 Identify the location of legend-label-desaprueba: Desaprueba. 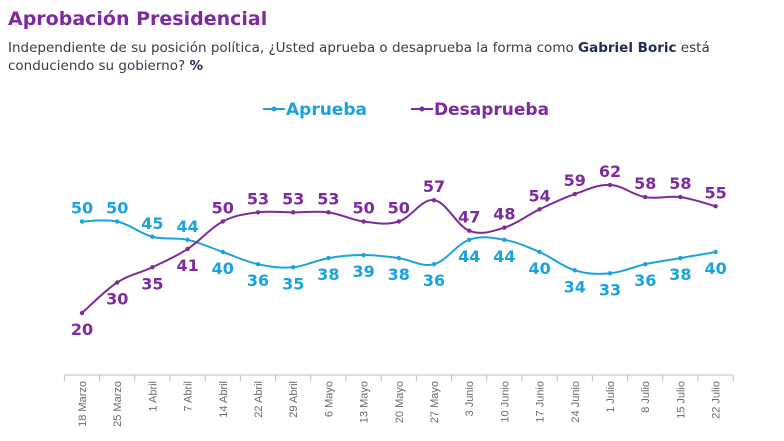
(491, 110).